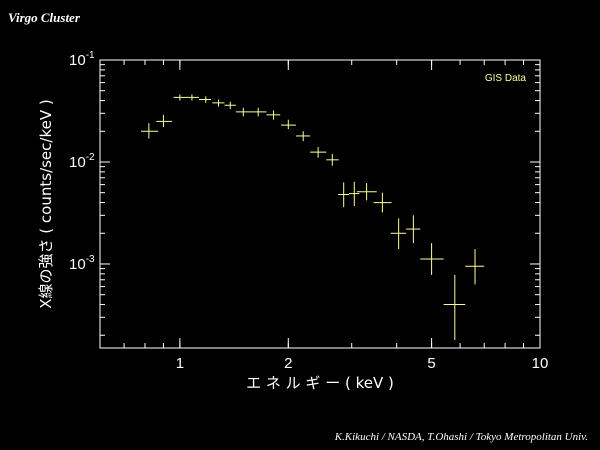 Image resolution: width=600 pixels, height=450 pixels. Describe the element at coordinates (82, 59) in the screenshot. I see `y-tick-label: 10⁻¹` at that location.